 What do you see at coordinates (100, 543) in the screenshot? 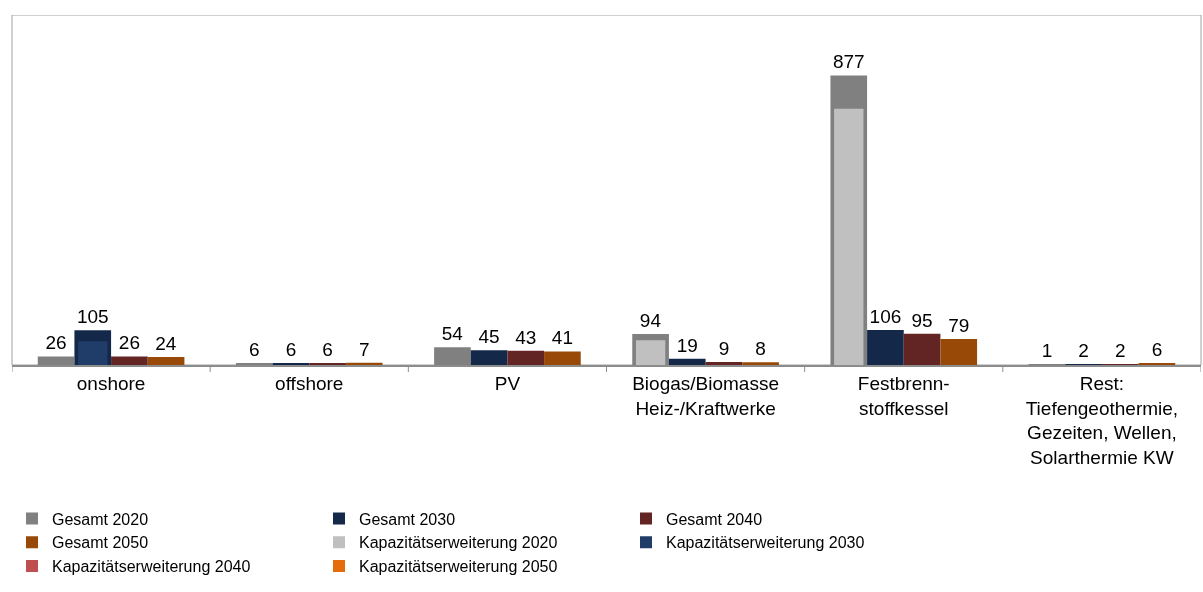
I see `legend-label: Gesamt 2050` at bounding box center [100, 543].